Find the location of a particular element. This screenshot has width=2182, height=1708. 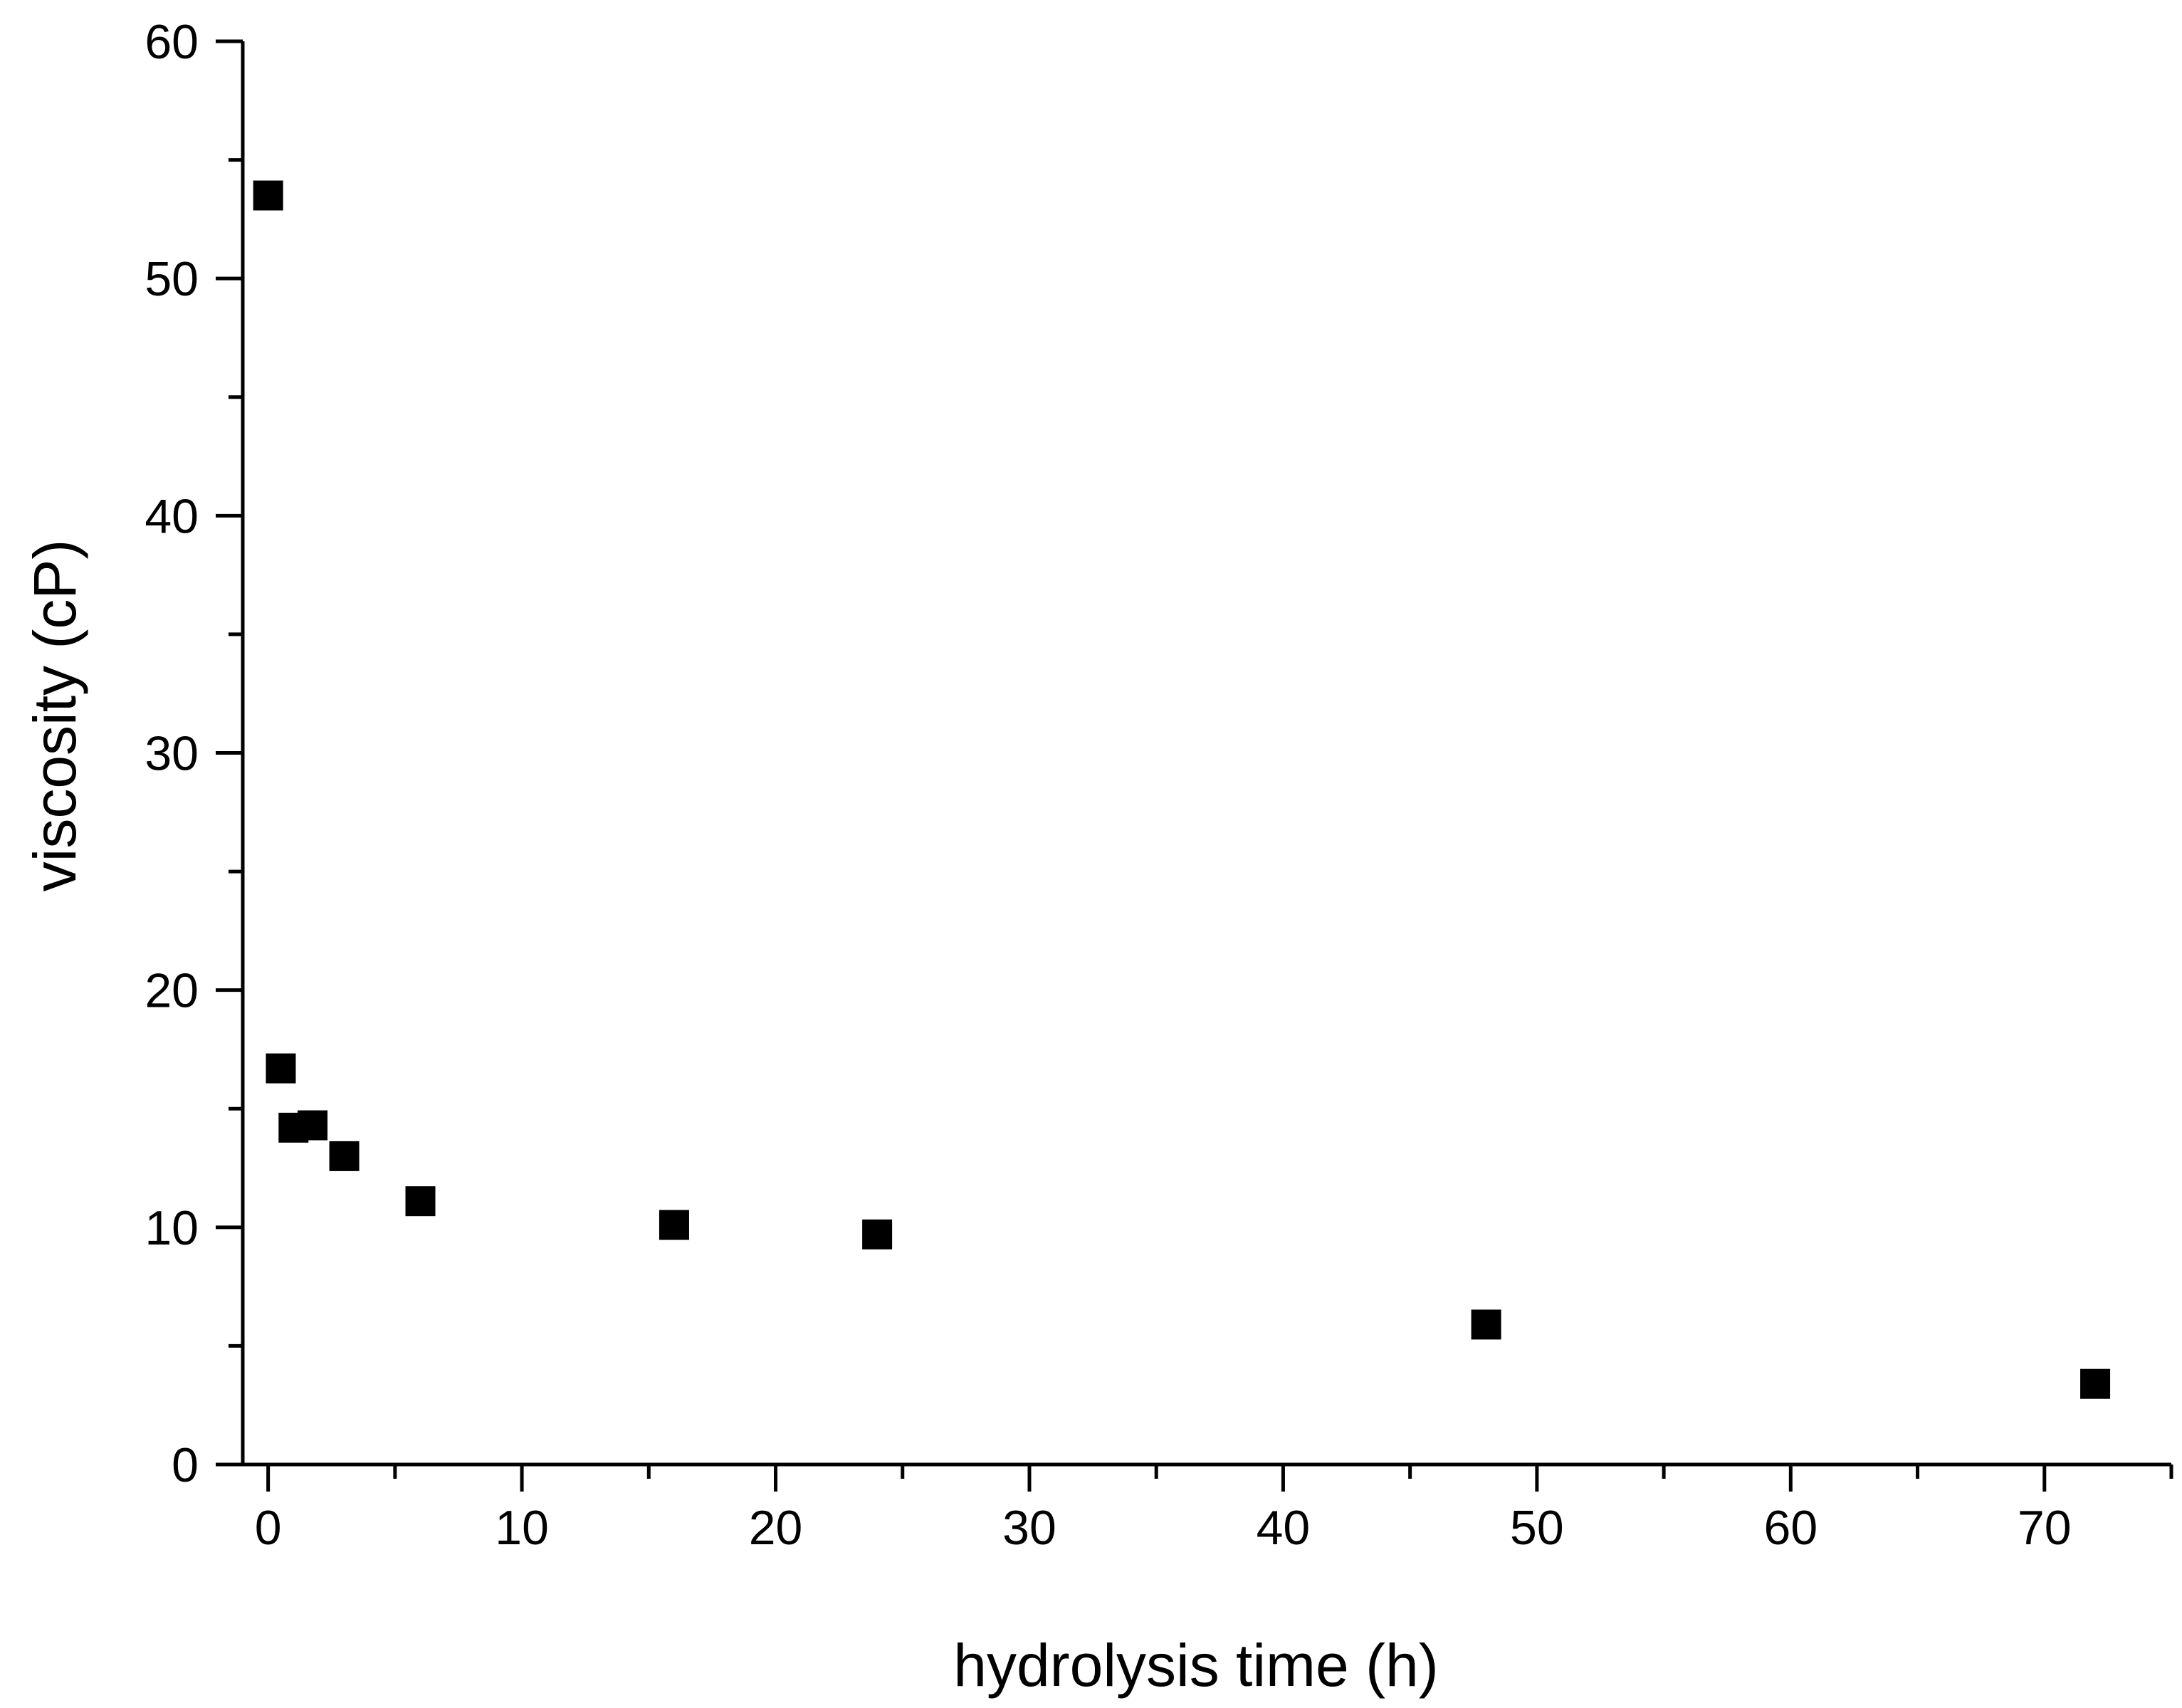

x-axis-title: hydrolysis time (h) is located at coordinates (1195, 1665).